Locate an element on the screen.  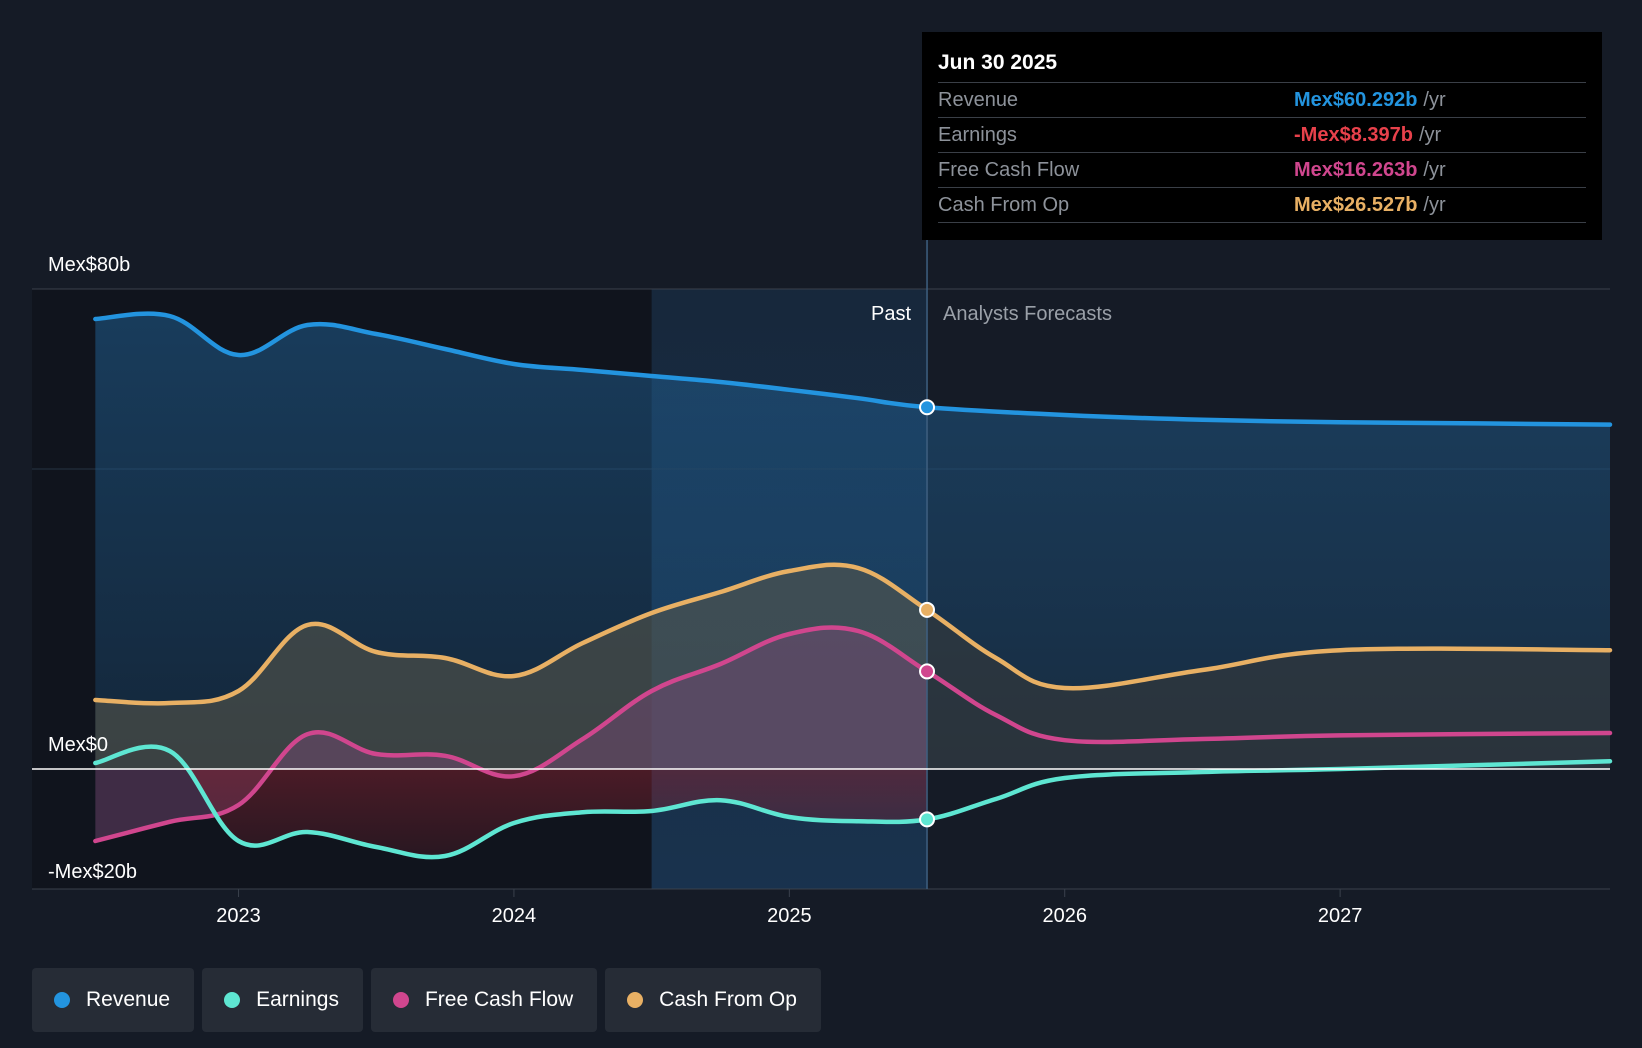
tooltip-row-label: Cash From Op is located at coordinates (1004, 205).